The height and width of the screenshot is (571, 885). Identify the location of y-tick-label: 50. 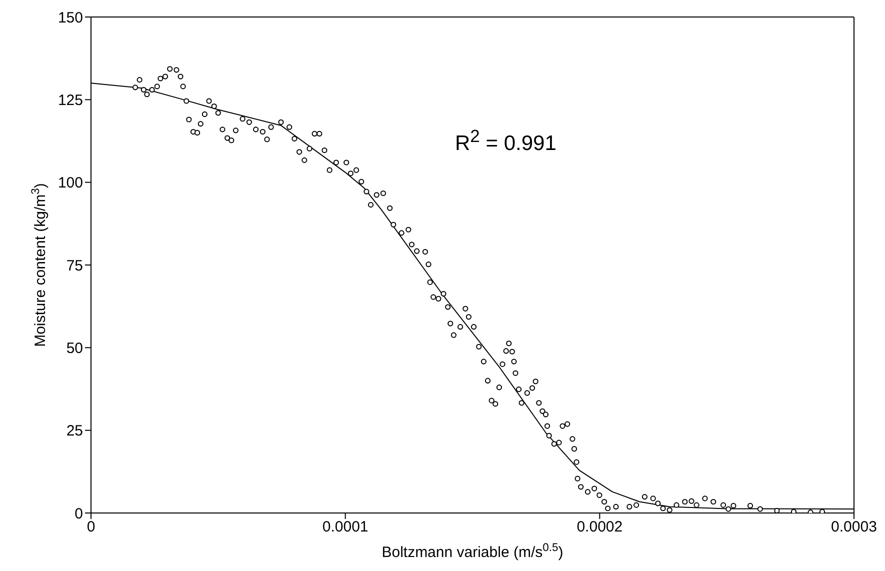
(74, 348).